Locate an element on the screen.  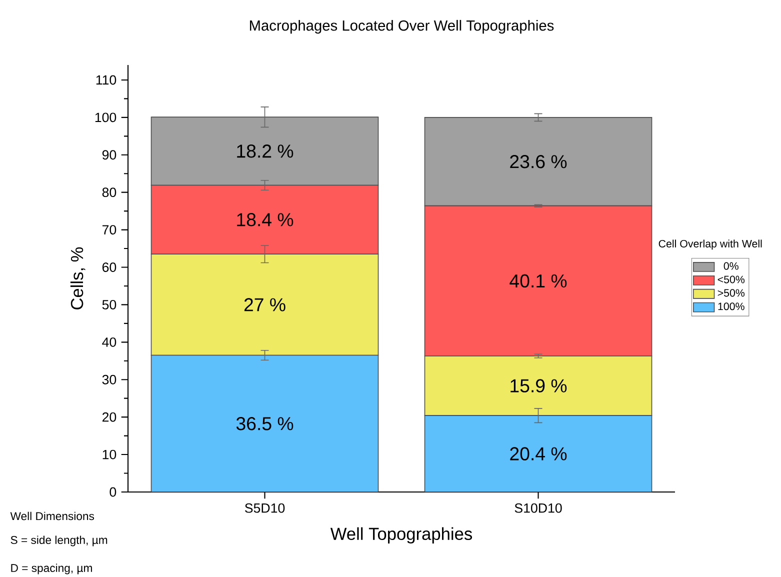
data-label: 36.5 % is located at coordinates (265, 423).